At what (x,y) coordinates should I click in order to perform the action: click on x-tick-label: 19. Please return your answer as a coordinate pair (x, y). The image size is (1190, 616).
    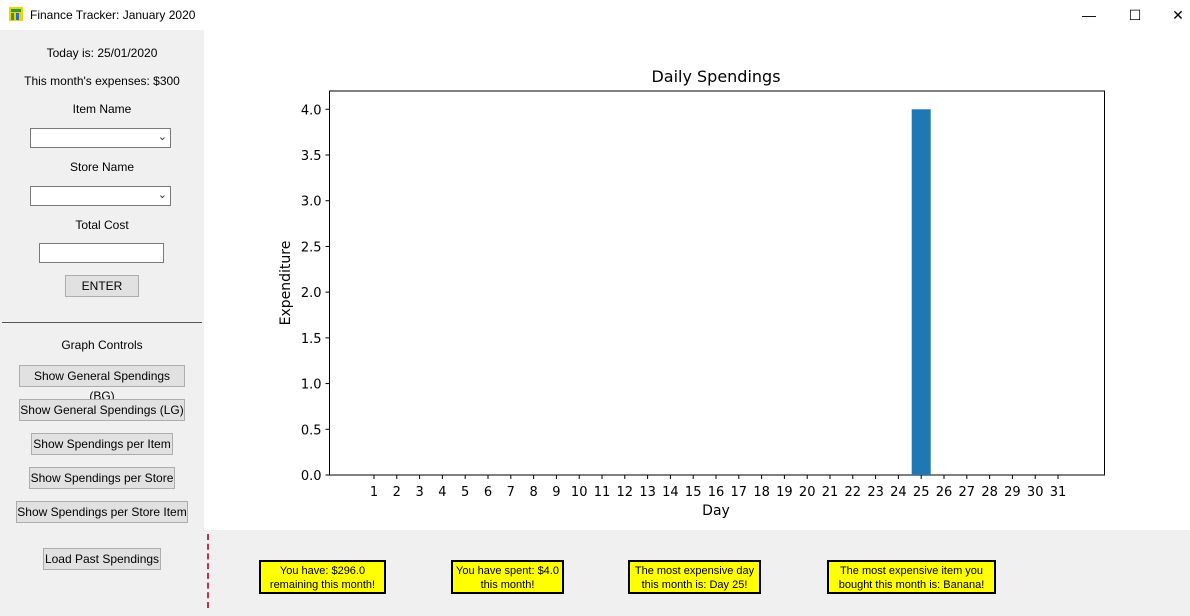
    Looking at the image, I should click on (784, 492).